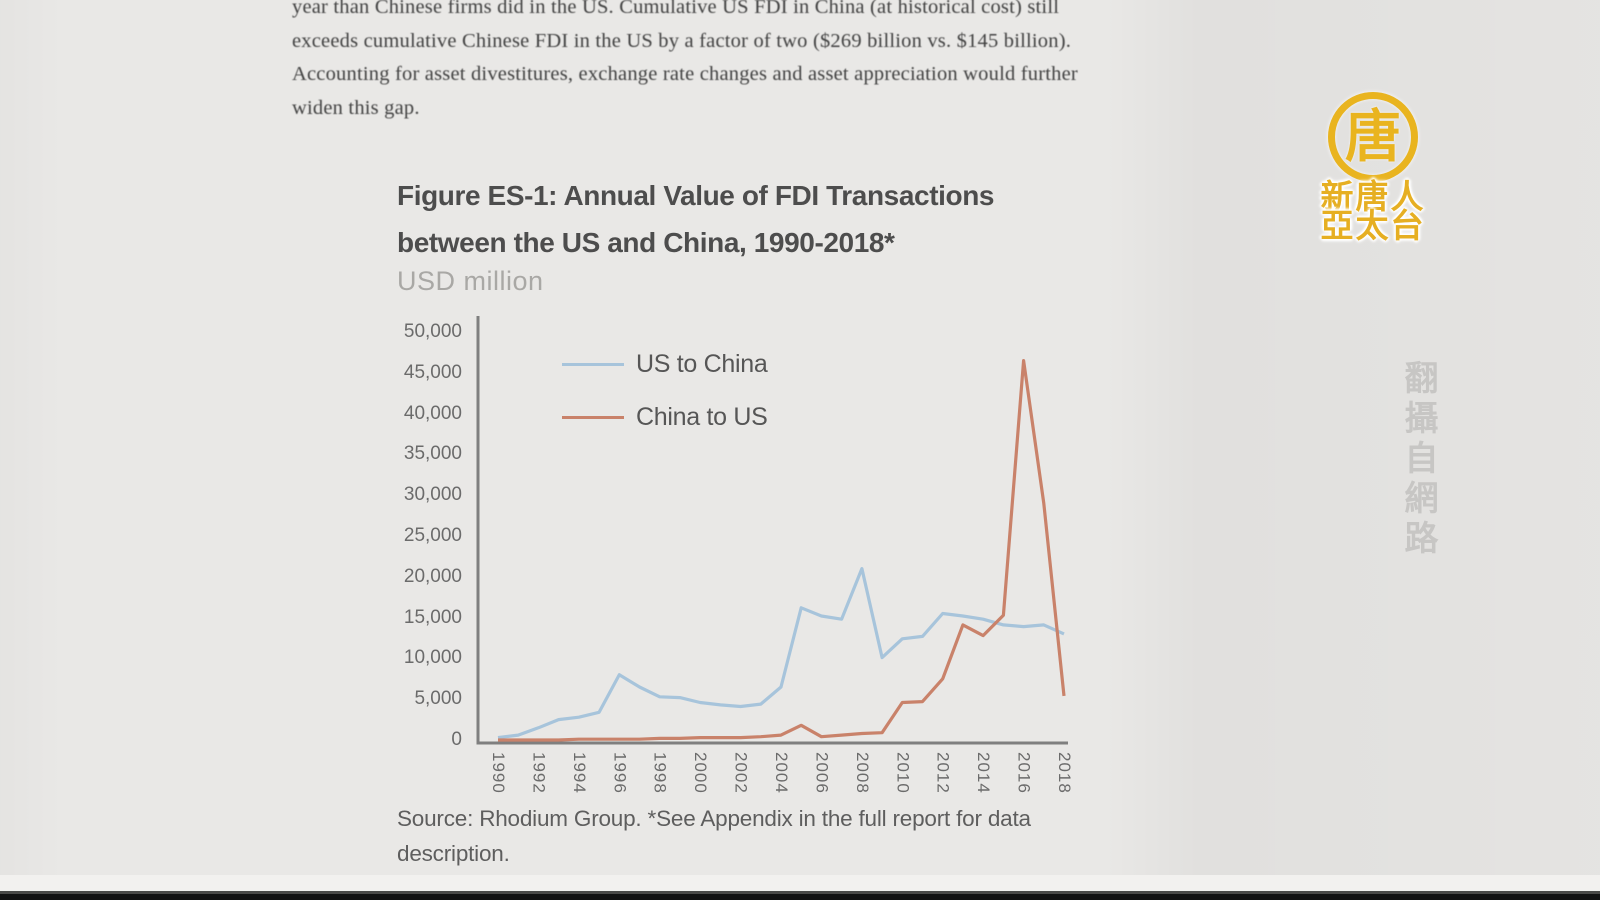 This screenshot has width=1600, height=900. Describe the element at coordinates (438, 699) in the screenshot. I see `y-tick-label: 5,000` at that location.